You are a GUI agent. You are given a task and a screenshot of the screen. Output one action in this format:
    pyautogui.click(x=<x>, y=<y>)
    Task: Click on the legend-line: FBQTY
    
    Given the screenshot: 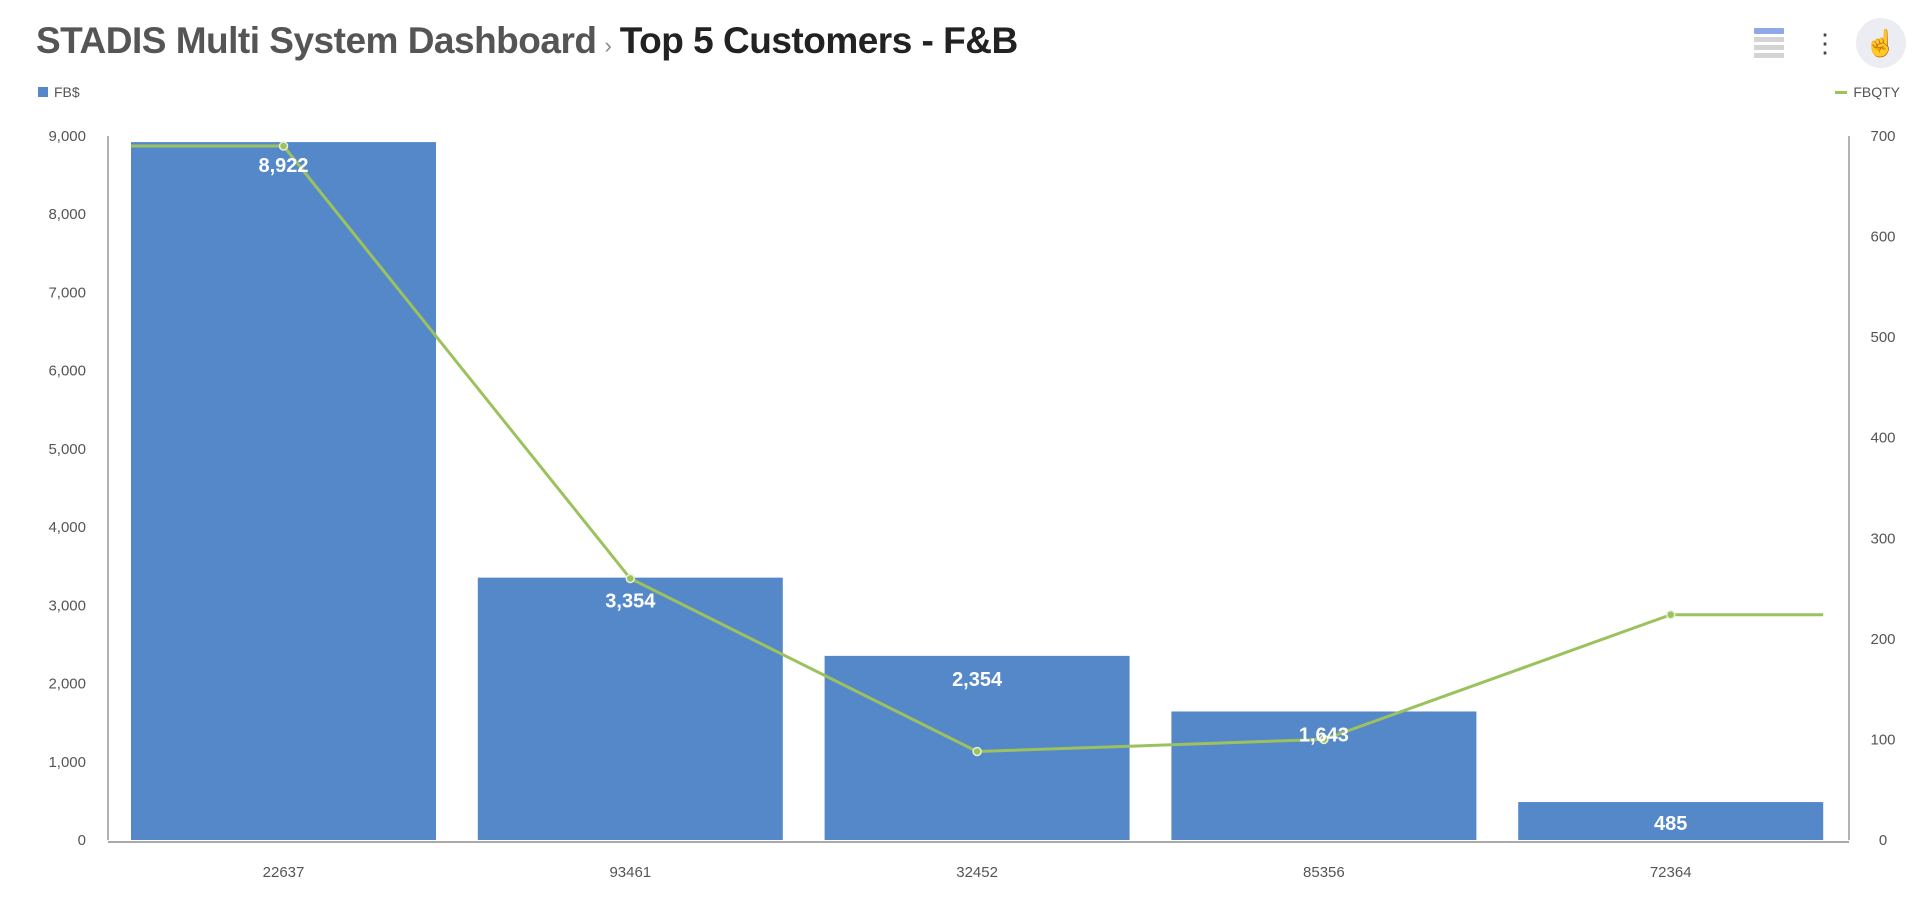 What is the action you would take?
    pyautogui.click(x=1867, y=92)
    